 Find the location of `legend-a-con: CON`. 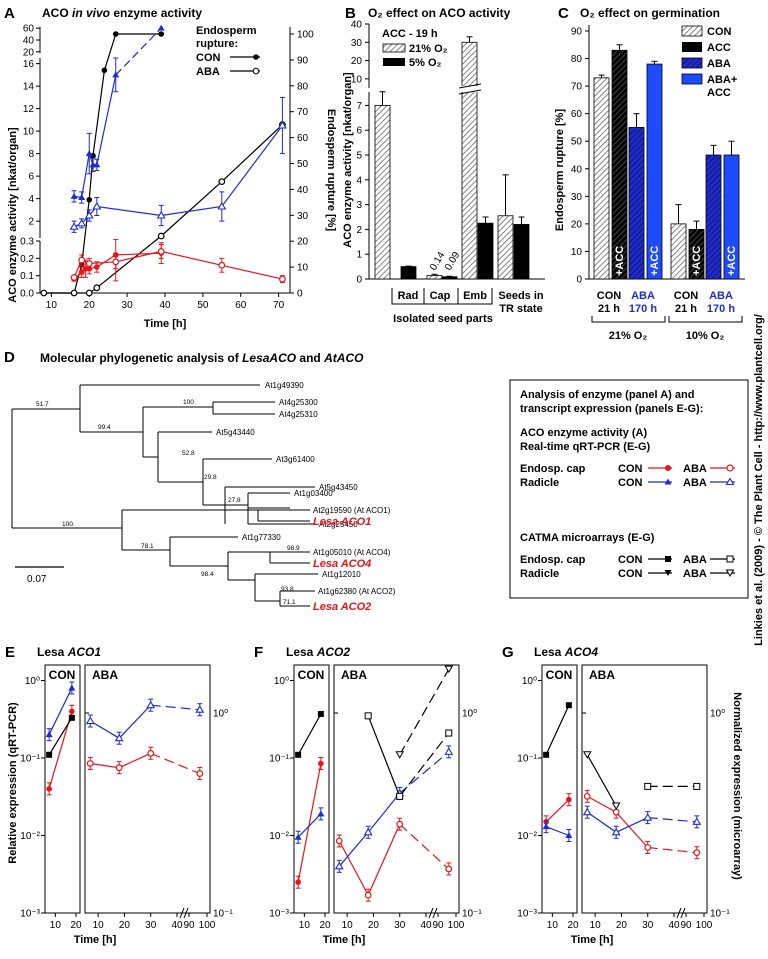

legend-a-con: CON is located at coordinates (208, 58).